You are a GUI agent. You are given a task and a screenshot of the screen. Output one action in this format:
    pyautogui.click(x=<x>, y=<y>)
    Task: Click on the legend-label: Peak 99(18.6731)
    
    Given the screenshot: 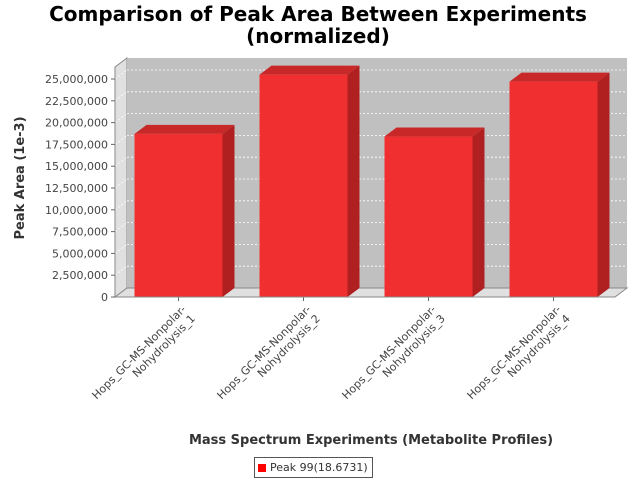 What is the action you would take?
    pyautogui.click(x=319, y=467)
    